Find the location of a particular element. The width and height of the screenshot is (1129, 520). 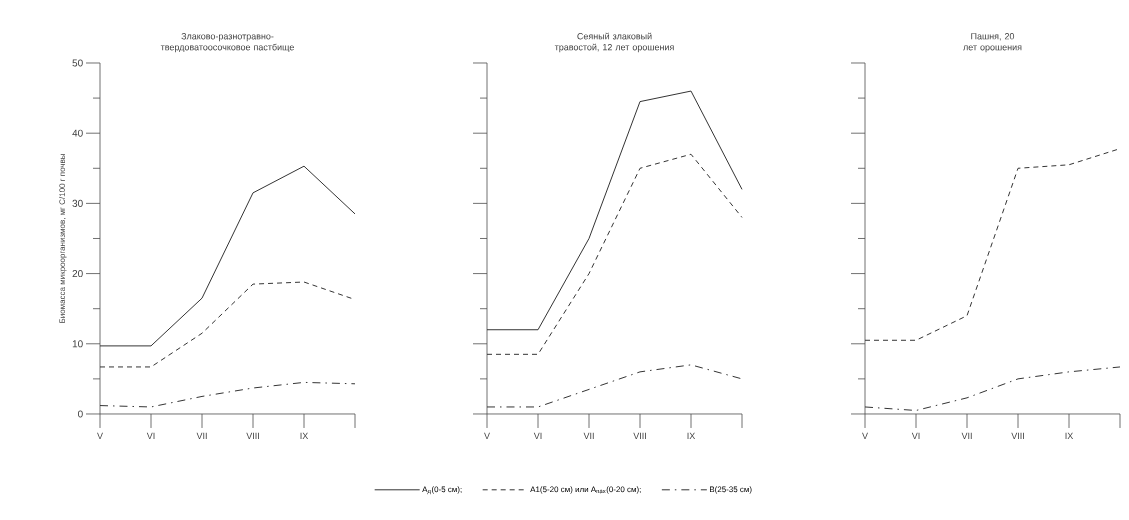

y-tick-label: 20 is located at coordinates (77, 274).